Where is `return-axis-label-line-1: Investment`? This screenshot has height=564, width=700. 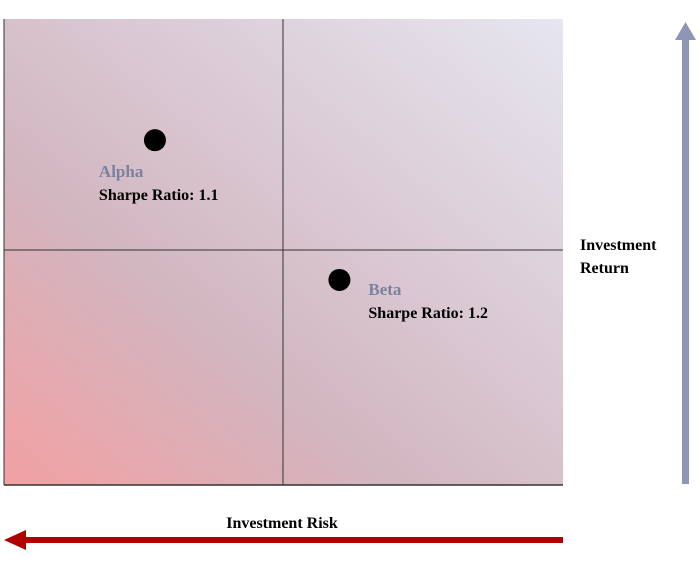
return-axis-label-line-1: Investment is located at coordinates (618, 245).